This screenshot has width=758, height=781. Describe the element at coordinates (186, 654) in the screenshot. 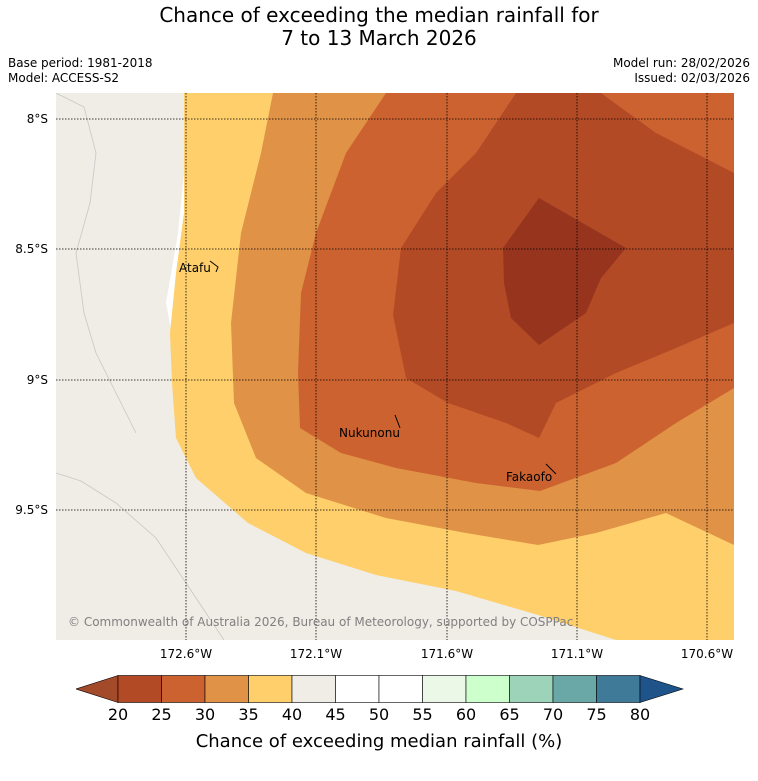

I see `lon-label-172-6: 172.6°W` at that location.